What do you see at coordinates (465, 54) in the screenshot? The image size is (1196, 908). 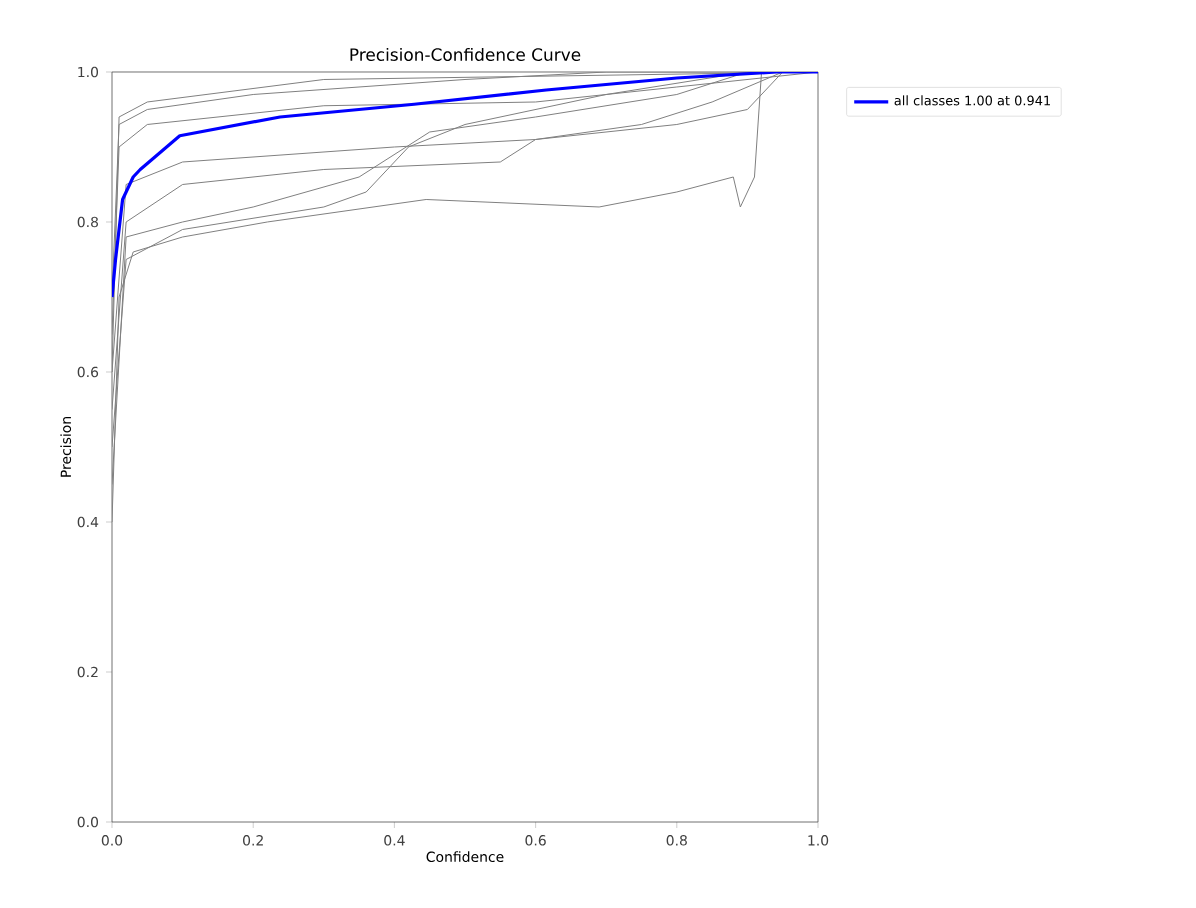 I see `chart-title: Precision-Confidence Curve` at bounding box center [465, 54].